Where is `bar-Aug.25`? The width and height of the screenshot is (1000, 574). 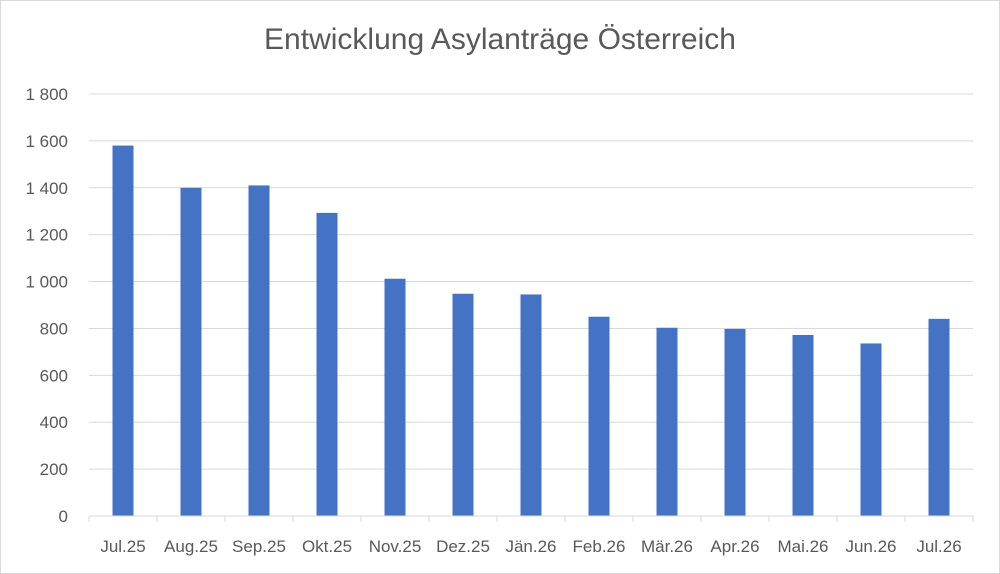
bar-Aug.25 is located at coordinates (191, 351).